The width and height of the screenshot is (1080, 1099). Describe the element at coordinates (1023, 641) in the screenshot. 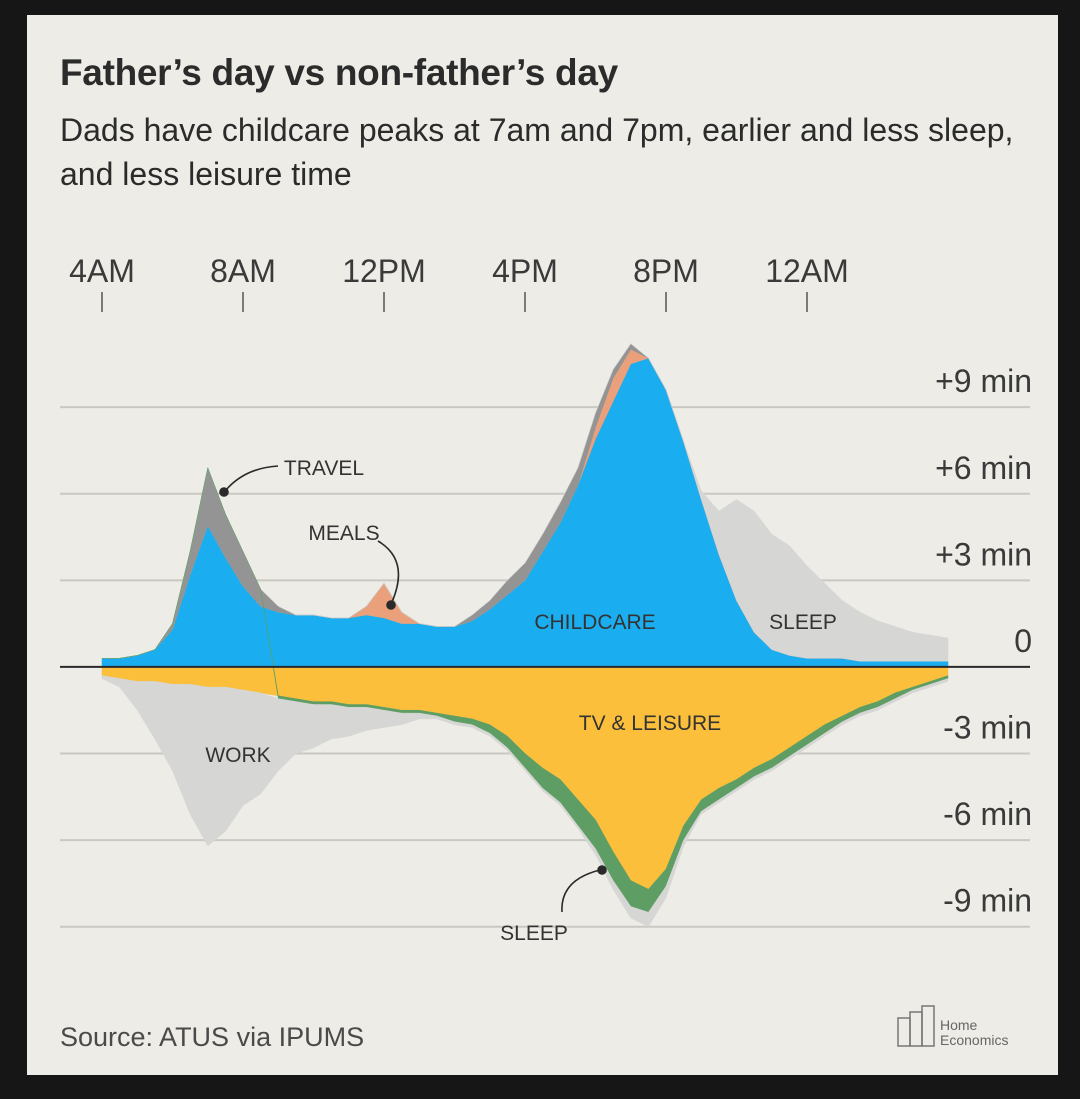

I see `y-tick-label: 0` at that location.